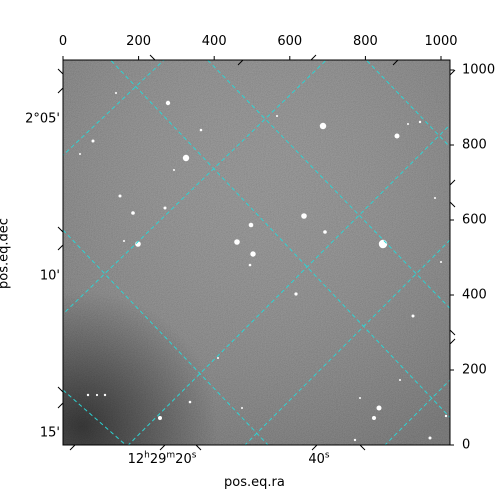 The width and height of the screenshot is (500, 504). What do you see at coordinates (139, 41) in the screenshot?
I see `top-tick-label: 200` at bounding box center [139, 41].